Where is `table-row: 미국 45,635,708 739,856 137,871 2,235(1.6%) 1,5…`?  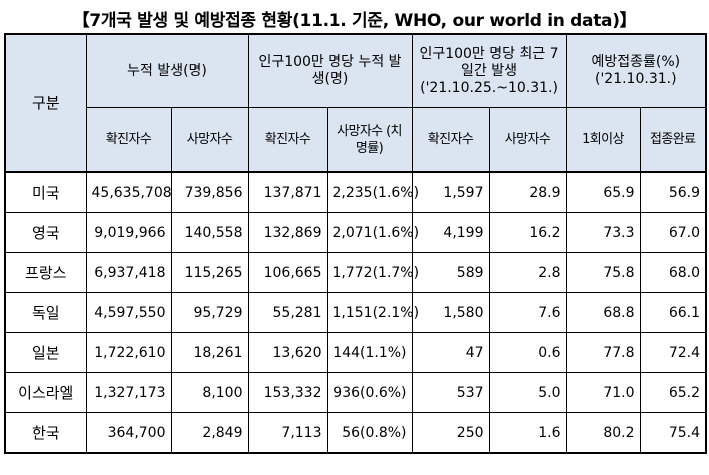 table-row: 미국 45,635,708 739,856 137,871 2,235(1.6%) 1,5… is located at coordinates (355, 192).